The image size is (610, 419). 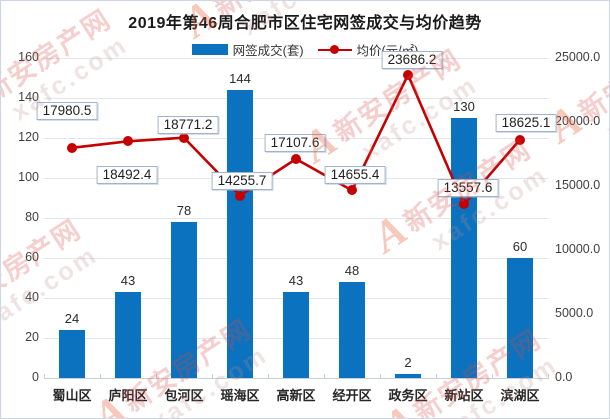 I want to click on bar-series-swatch-icon, so click(x=209, y=49).